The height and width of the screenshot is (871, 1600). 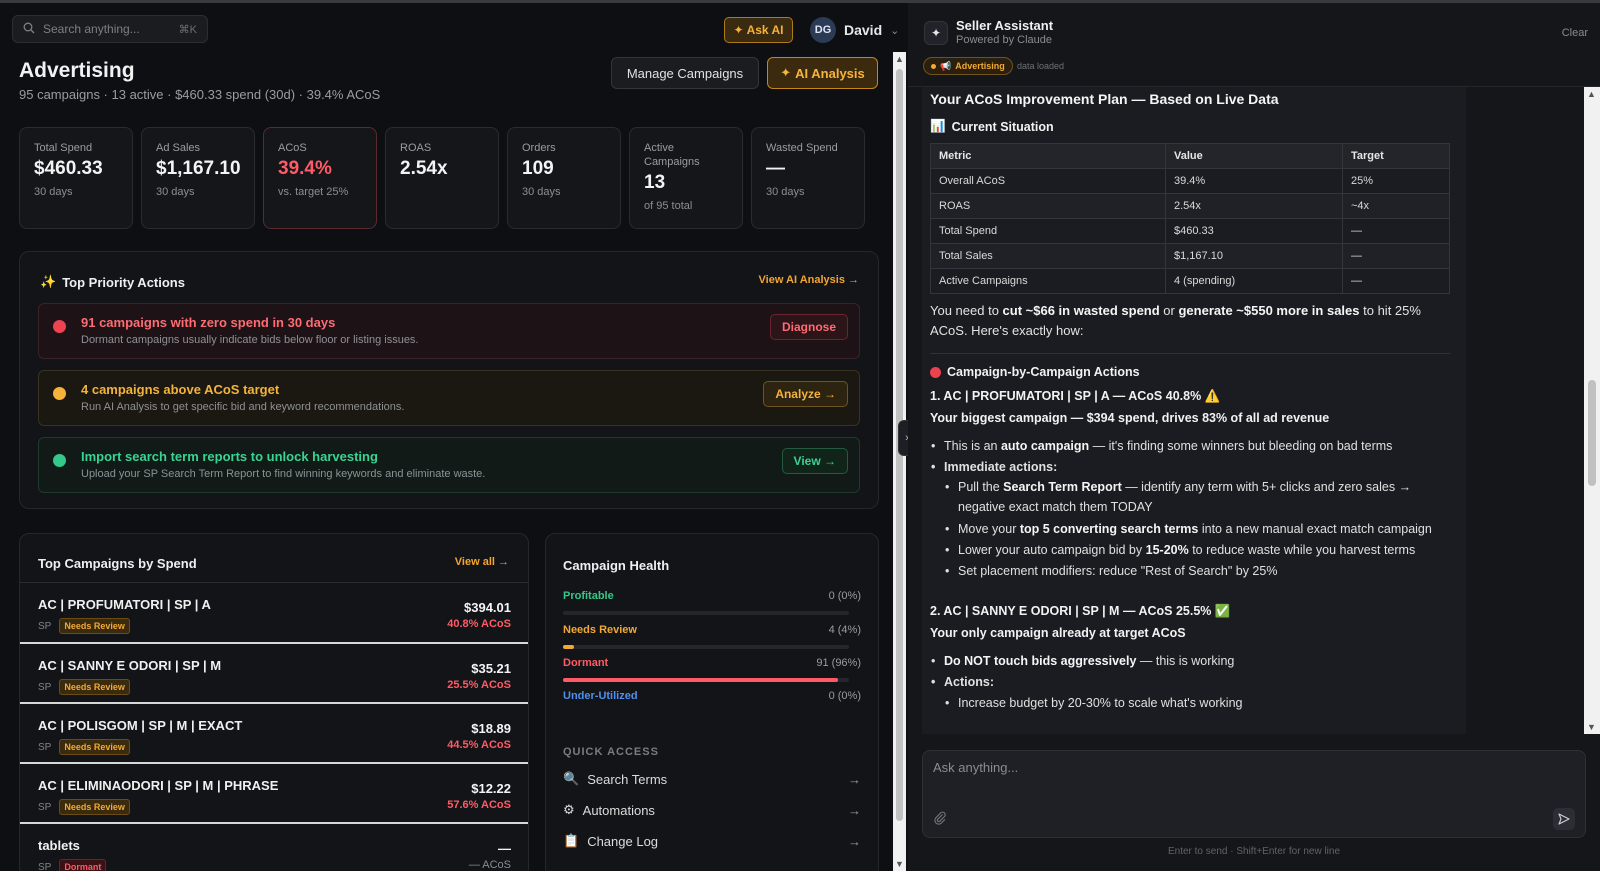 What do you see at coordinates (1005, 25) in the screenshot?
I see `assistant-title: Seller Assistant` at bounding box center [1005, 25].